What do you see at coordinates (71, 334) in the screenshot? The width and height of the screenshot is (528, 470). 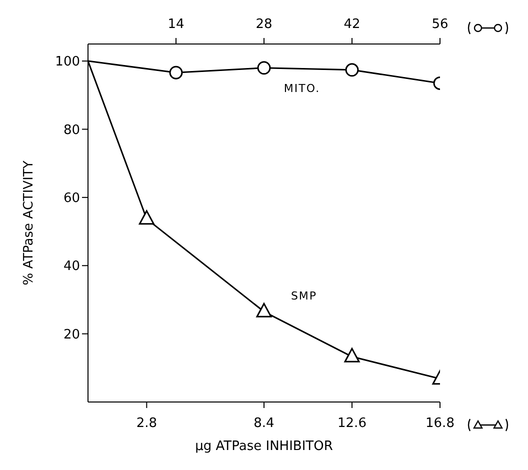 I see `y-tick-label: 20` at bounding box center [71, 334].